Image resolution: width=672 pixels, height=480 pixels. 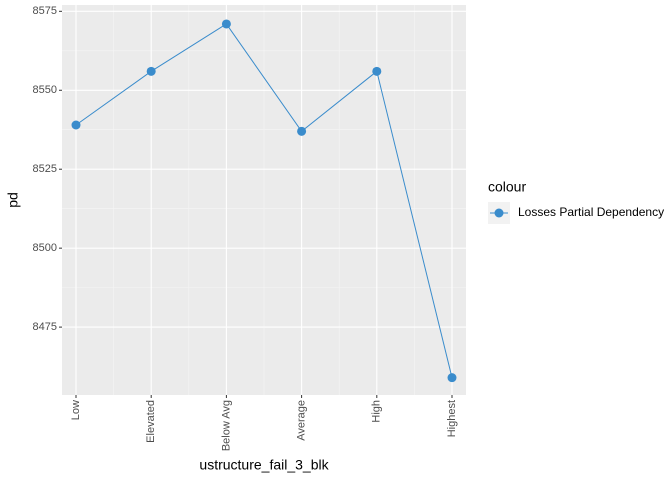 I want to click on x-tick-label: High, so click(x=377, y=411).